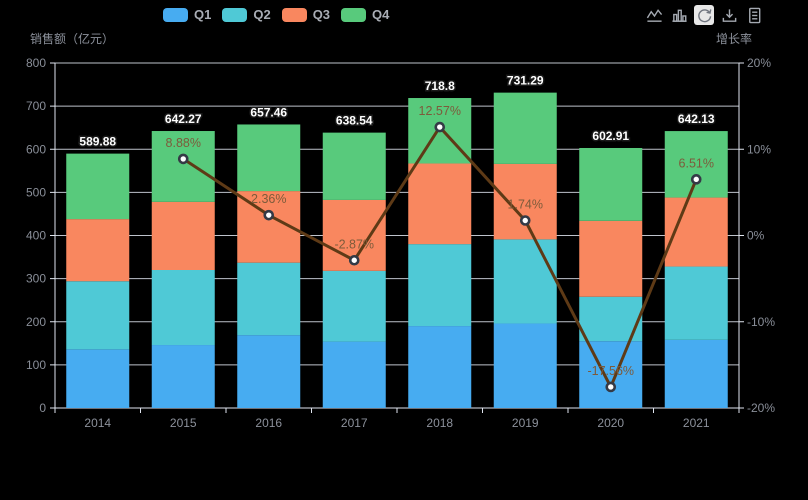 The height and width of the screenshot is (500, 808). I want to click on bar-segment-2021-q2, so click(696, 303).